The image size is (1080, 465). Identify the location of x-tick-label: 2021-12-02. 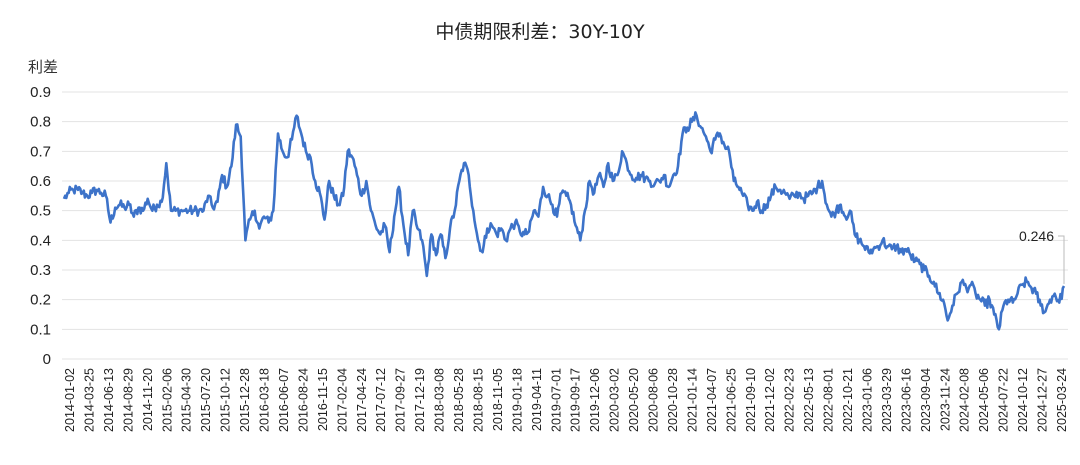
(770, 400).